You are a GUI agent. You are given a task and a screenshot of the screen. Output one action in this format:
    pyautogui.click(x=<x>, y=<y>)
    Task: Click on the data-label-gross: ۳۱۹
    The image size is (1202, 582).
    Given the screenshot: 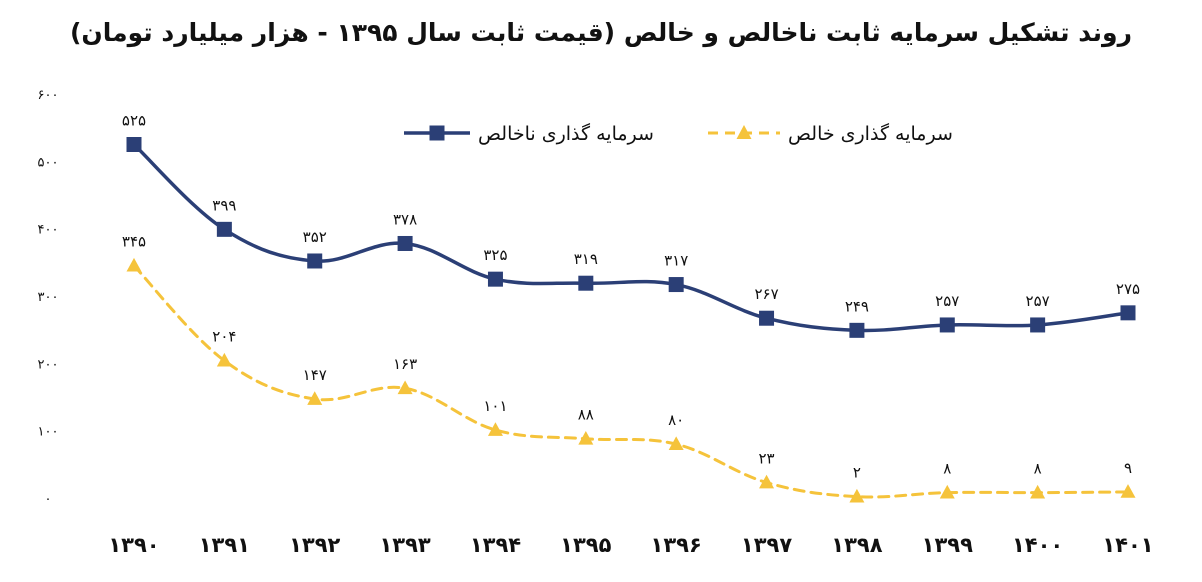 What is the action you would take?
    pyautogui.click(x=586, y=259)
    